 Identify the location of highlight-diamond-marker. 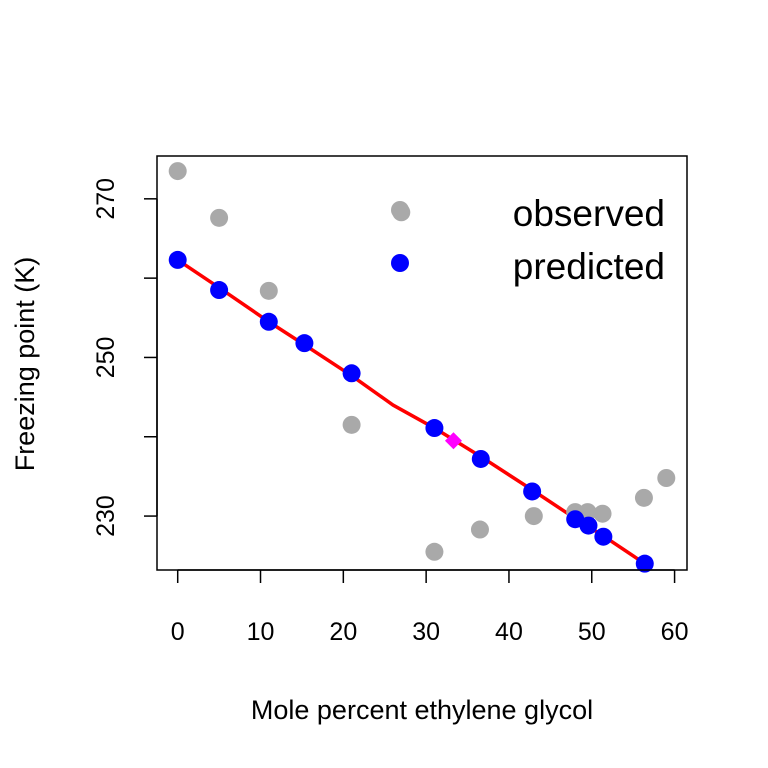
(453, 441).